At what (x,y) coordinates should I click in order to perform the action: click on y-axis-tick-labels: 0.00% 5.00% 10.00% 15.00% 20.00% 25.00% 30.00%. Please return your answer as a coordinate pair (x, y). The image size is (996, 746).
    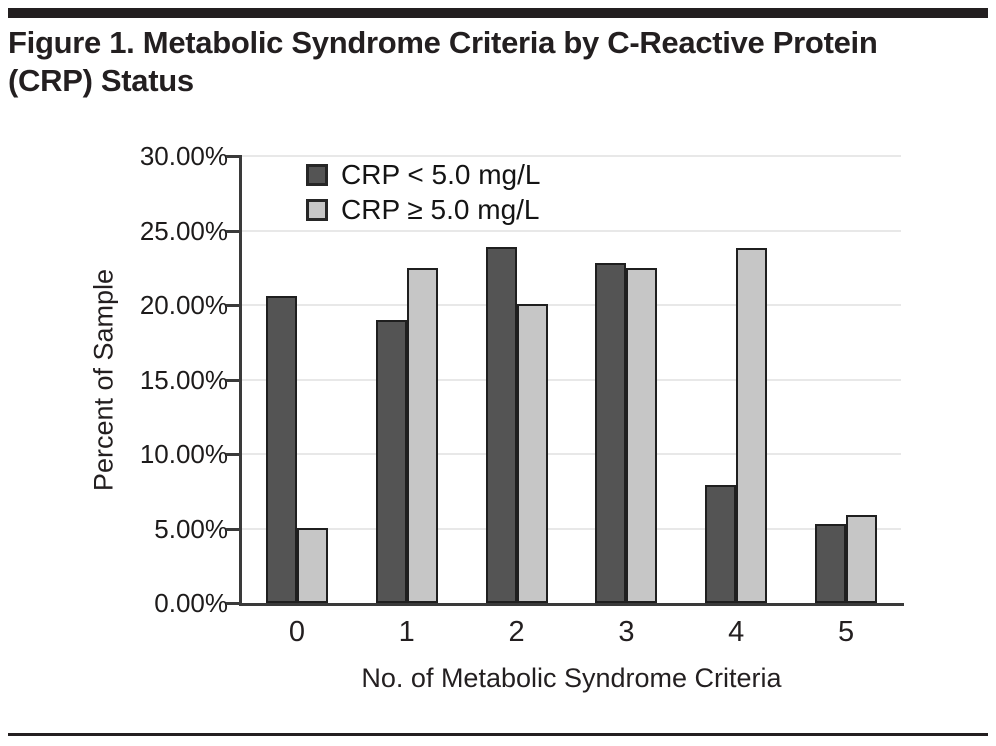
    Looking at the image, I should click on (143, 379).